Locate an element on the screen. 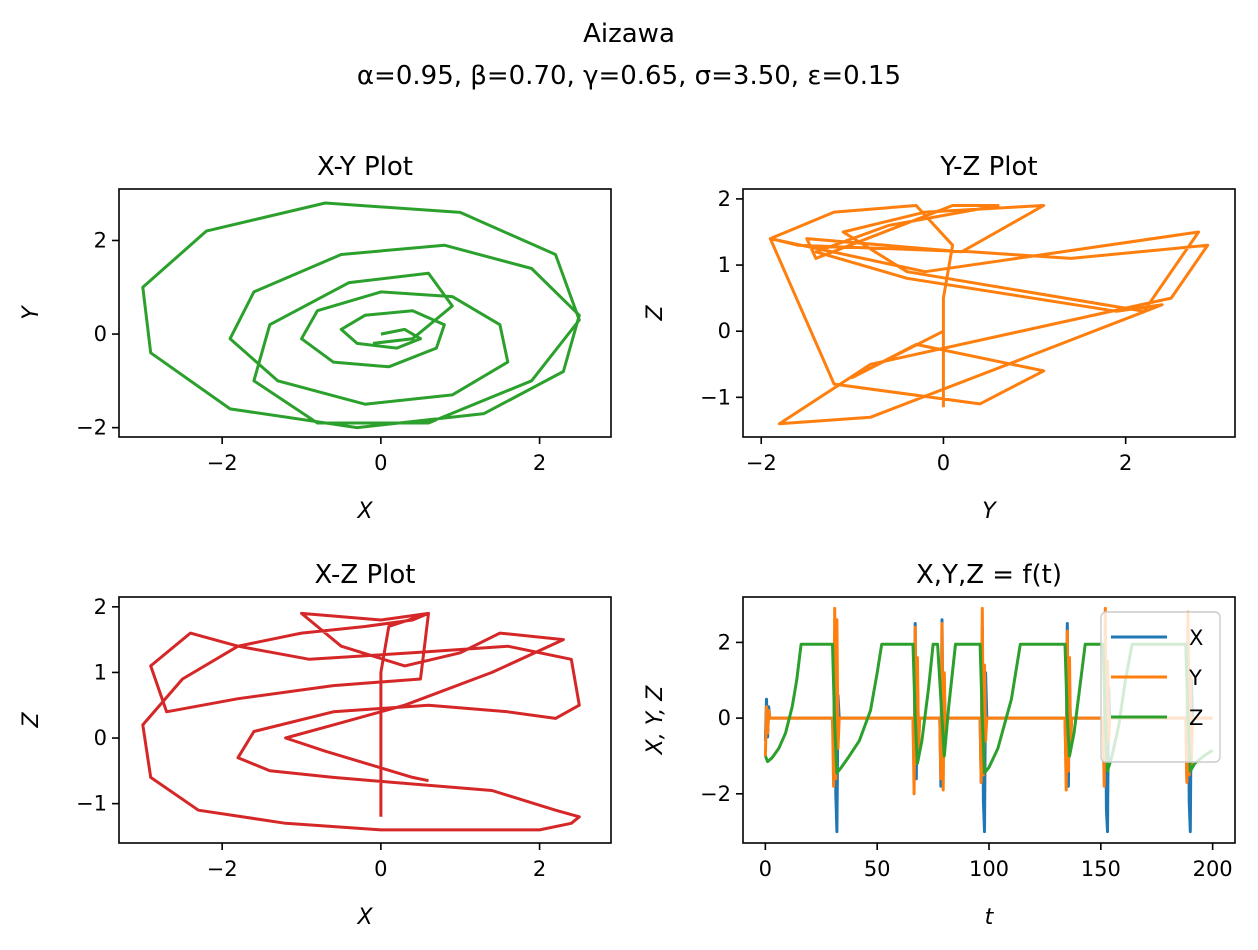 The width and height of the screenshot is (1258, 950). x-axis-label: Y is located at coordinates (989, 511).